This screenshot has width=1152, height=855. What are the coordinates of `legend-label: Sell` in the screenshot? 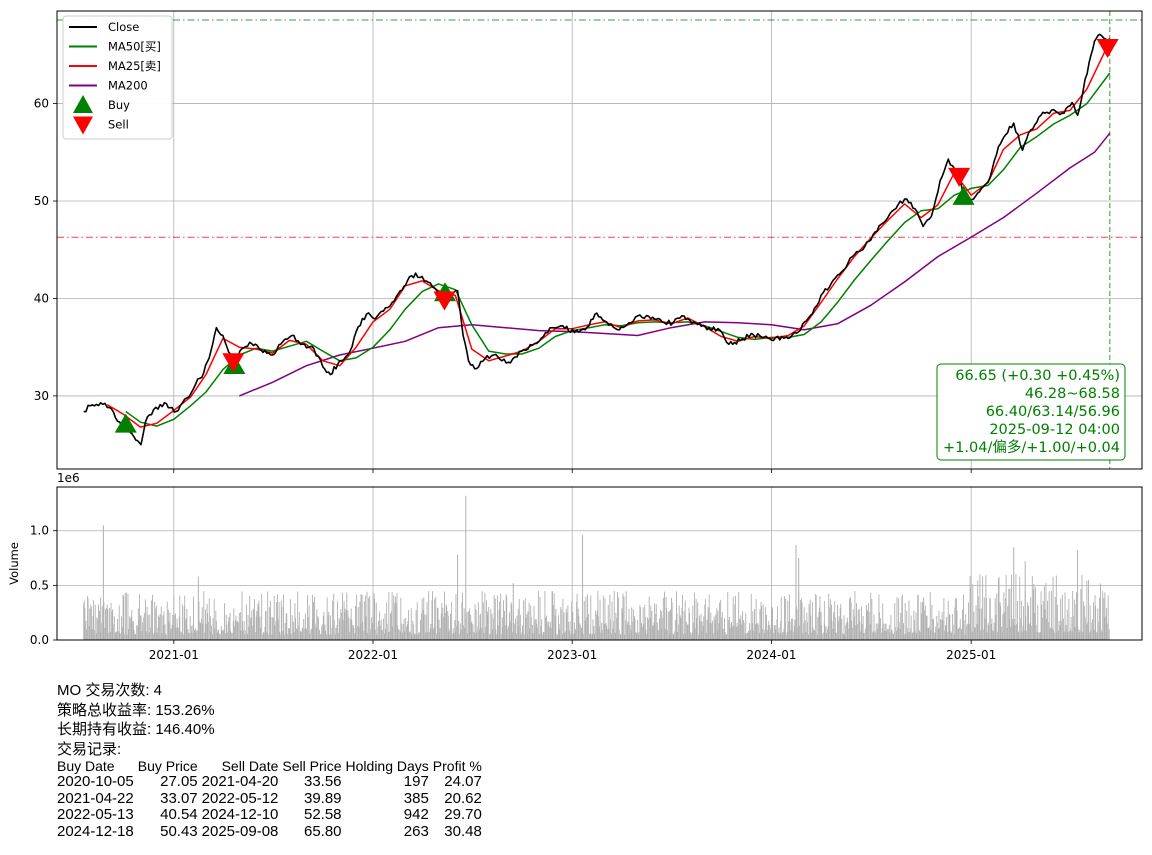 It's located at (118, 125).